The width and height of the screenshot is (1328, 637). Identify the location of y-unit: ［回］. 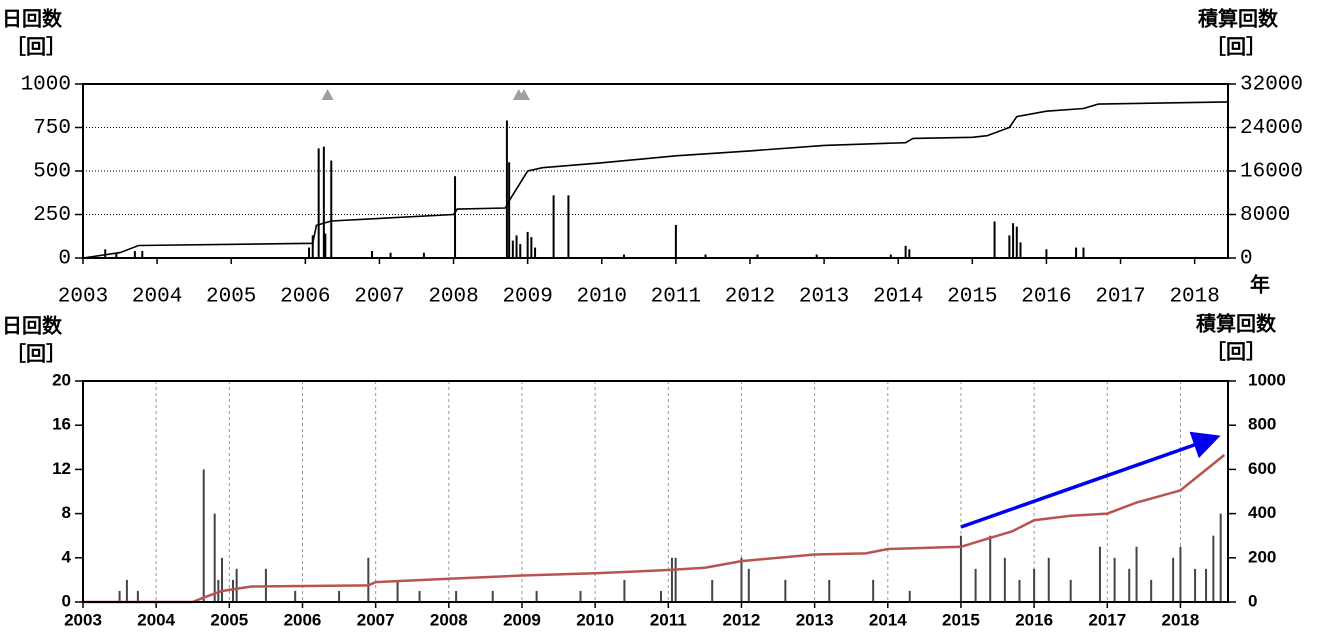
(36, 354).